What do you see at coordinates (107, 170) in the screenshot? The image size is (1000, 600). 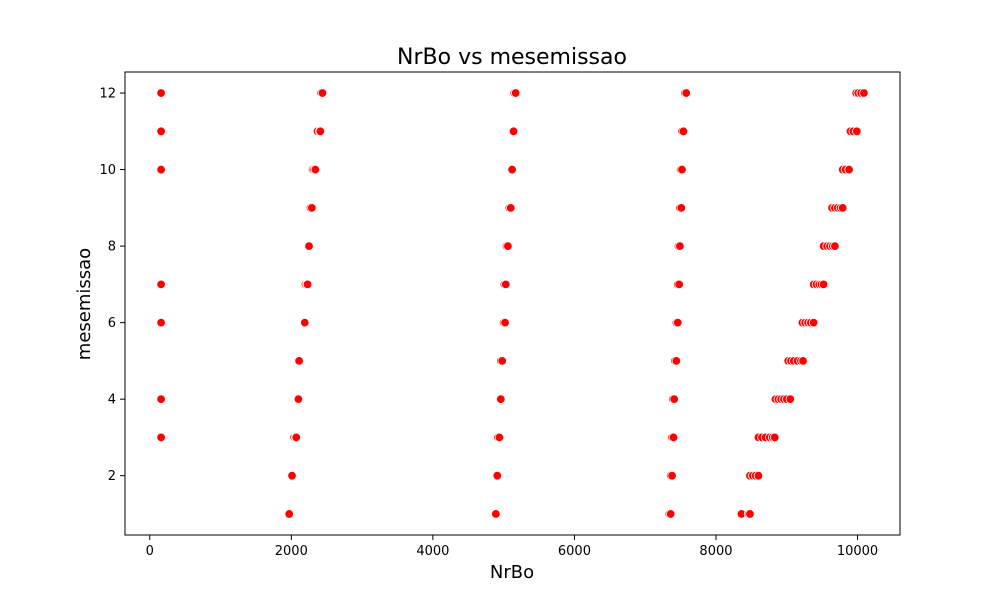 I see `y-tick-label: 10` at bounding box center [107, 170].